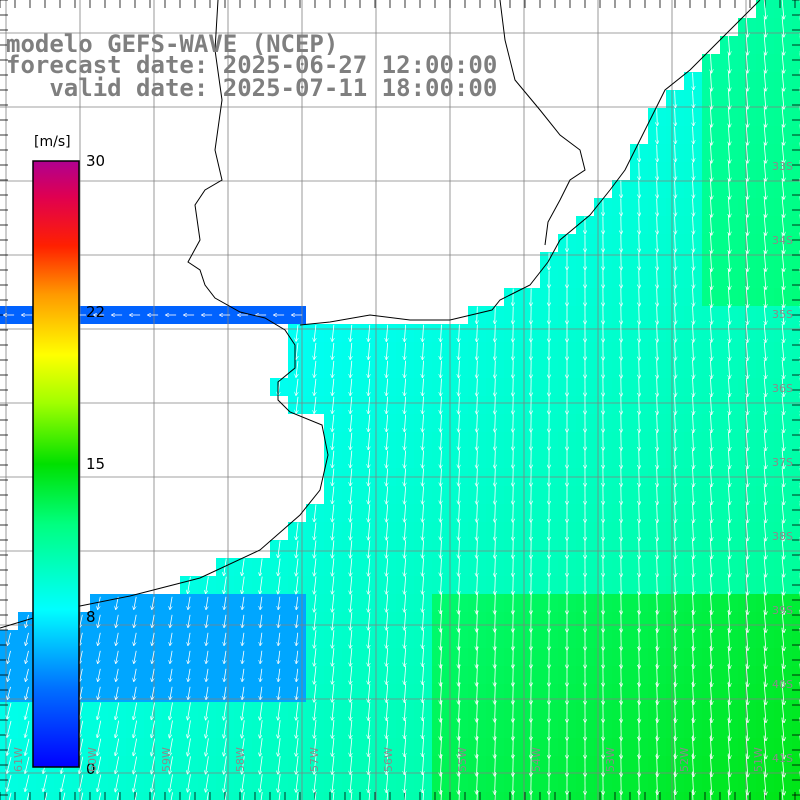 This screenshot has width=800, height=800. I want to click on colorbar-unit: [m/s], so click(52, 142).